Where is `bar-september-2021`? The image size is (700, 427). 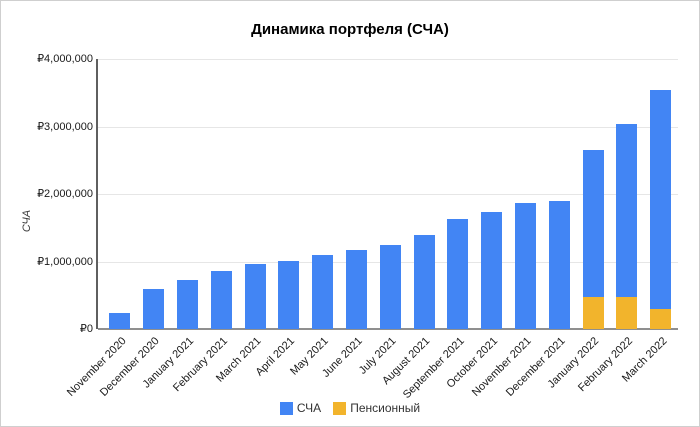
bar-september-2021 is located at coordinates (458, 273).